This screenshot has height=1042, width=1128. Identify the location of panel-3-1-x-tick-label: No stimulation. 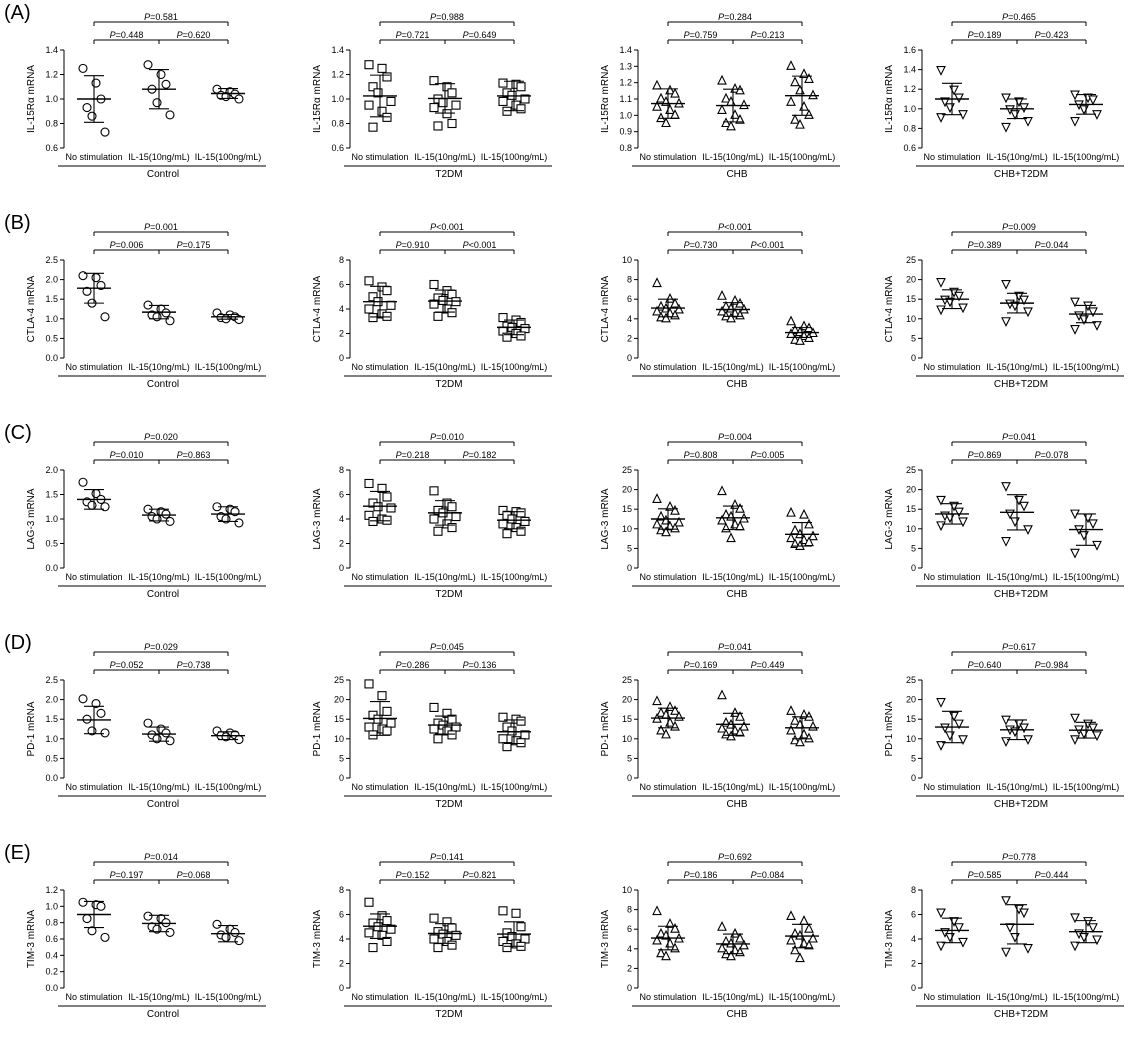
(379, 787).